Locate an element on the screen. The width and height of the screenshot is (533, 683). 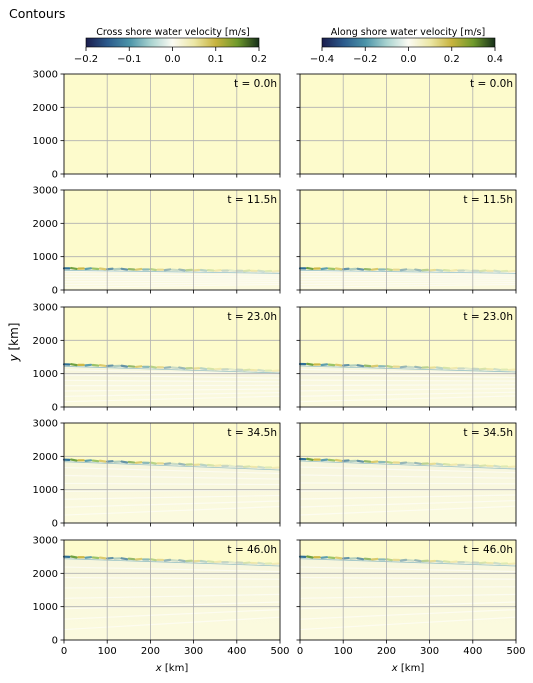
colorbar-tick-label: −0.4 is located at coordinates (322, 59).